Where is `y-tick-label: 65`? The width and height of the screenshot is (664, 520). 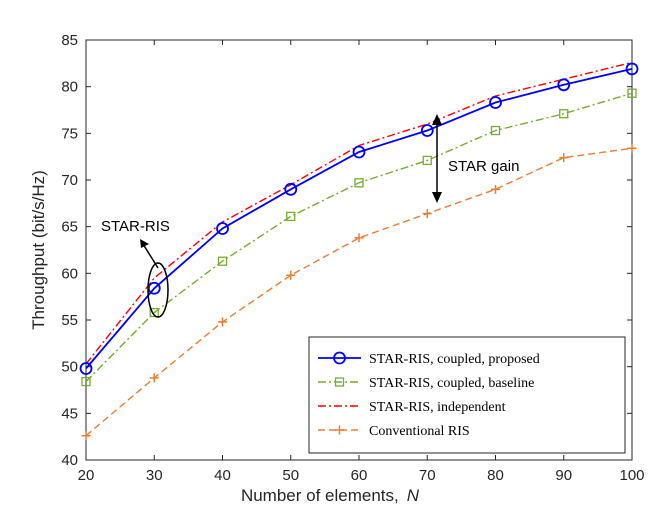 y-tick-label: 65 is located at coordinates (69, 227).